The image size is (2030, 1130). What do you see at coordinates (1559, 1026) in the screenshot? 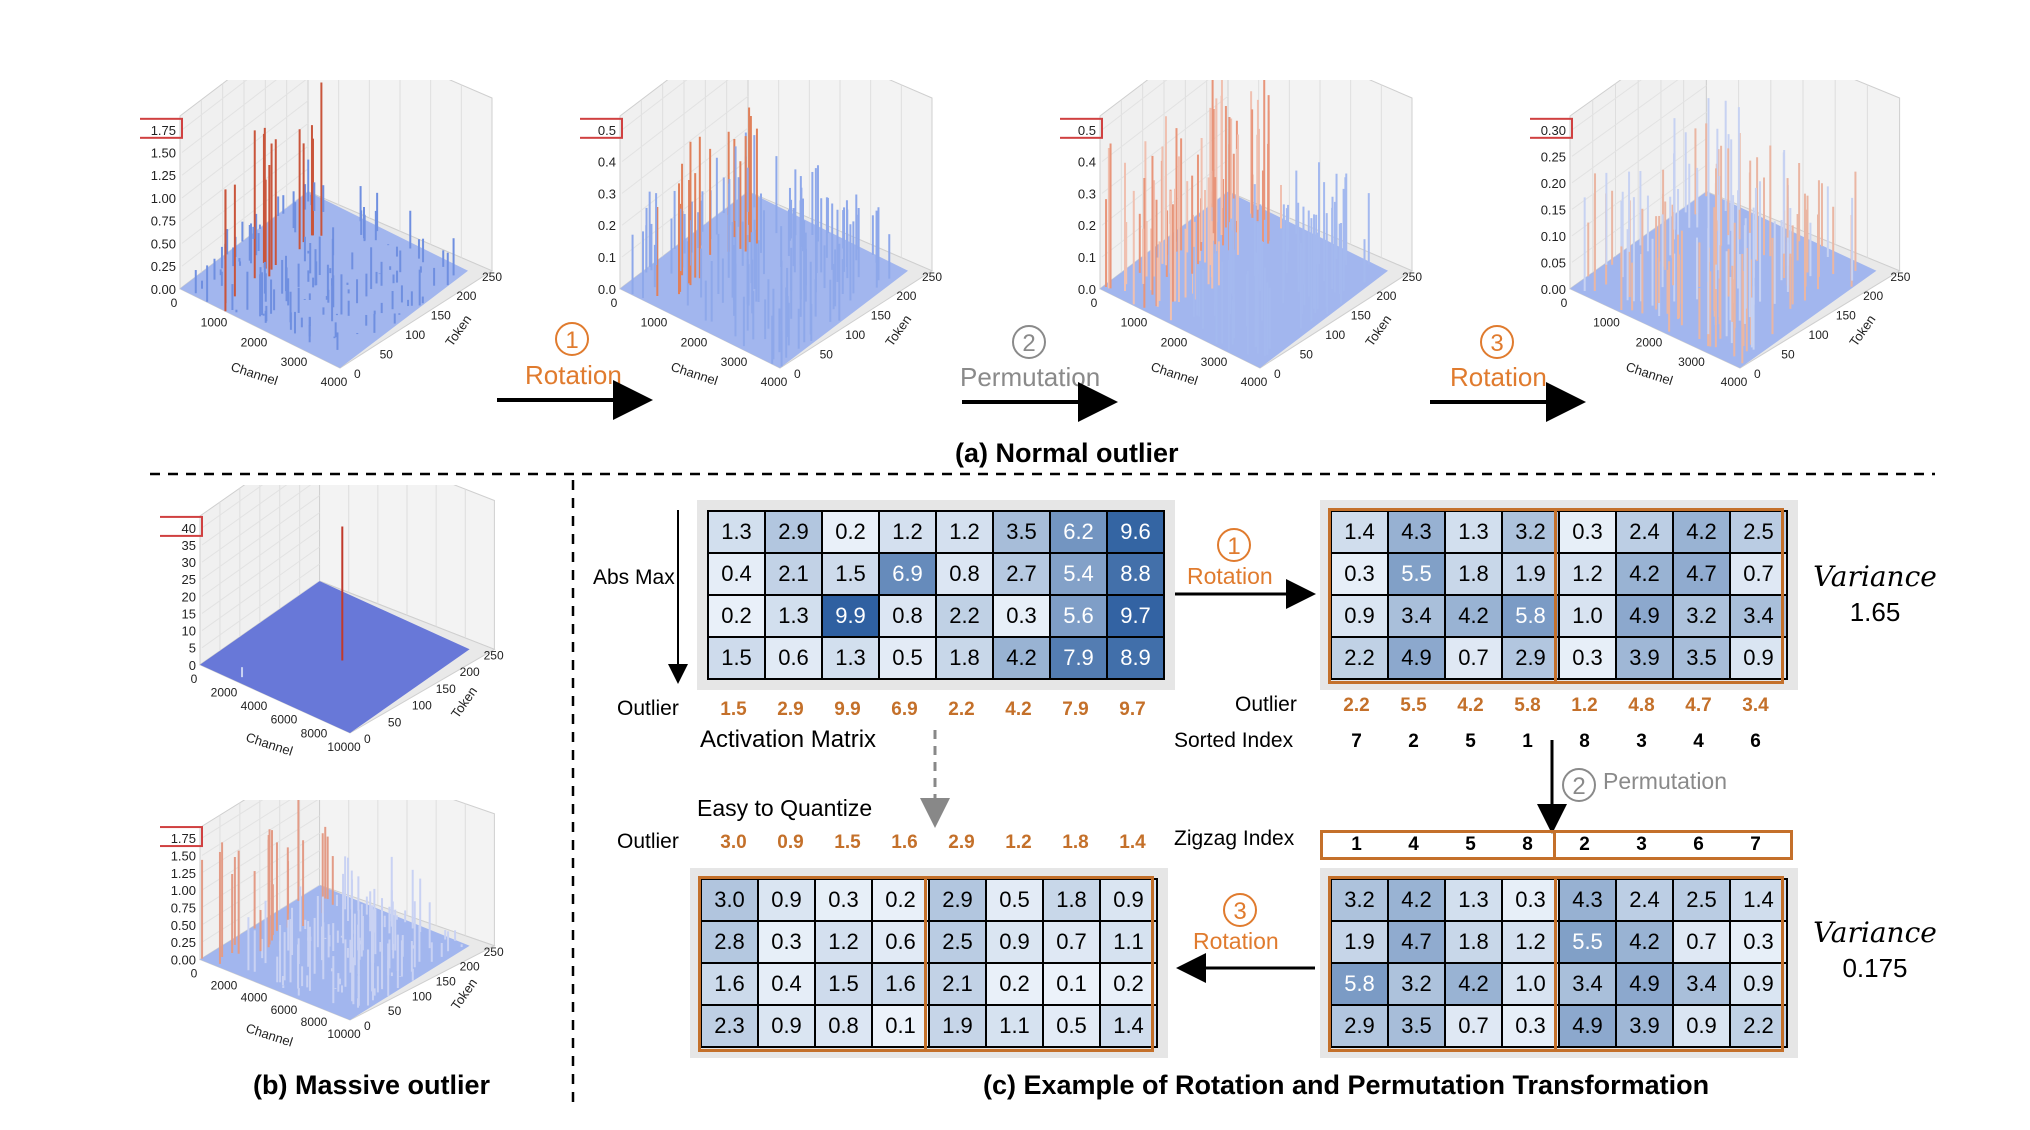
I see `matrix-row: 2.9 3.5 0.7 0.3 4.9 3.9 0.9 2.2` at bounding box center [1559, 1026].